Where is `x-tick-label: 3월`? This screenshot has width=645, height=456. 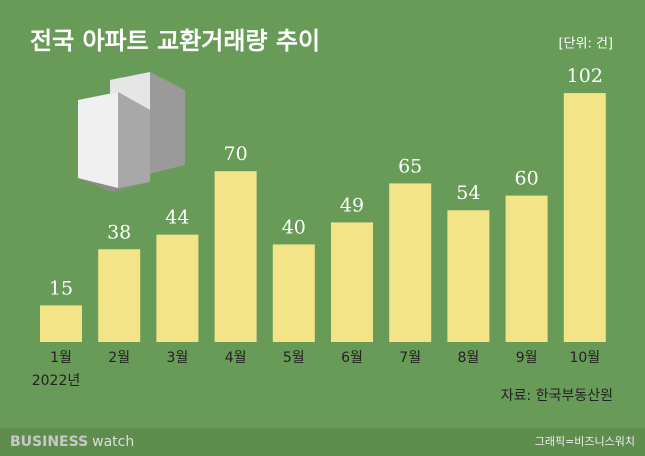
x-tick-label: 3월 is located at coordinates (178, 358).